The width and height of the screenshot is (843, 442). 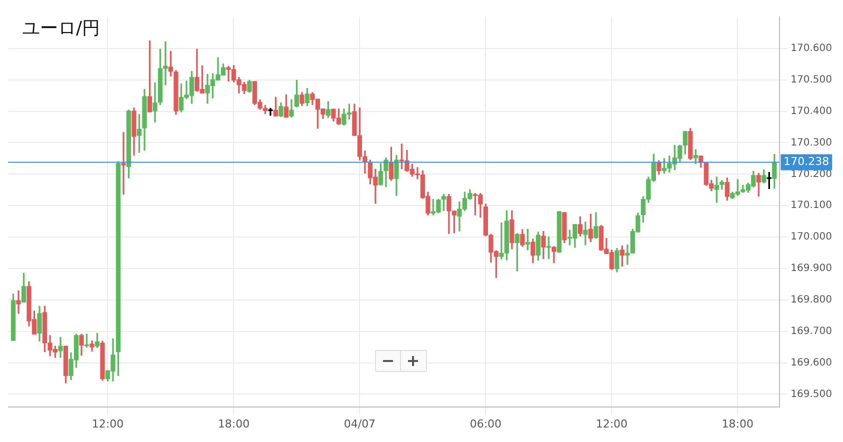 What do you see at coordinates (811, 331) in the screenshot?
I see `y-tick-label: 169.700` at bounding box center [811, 331].